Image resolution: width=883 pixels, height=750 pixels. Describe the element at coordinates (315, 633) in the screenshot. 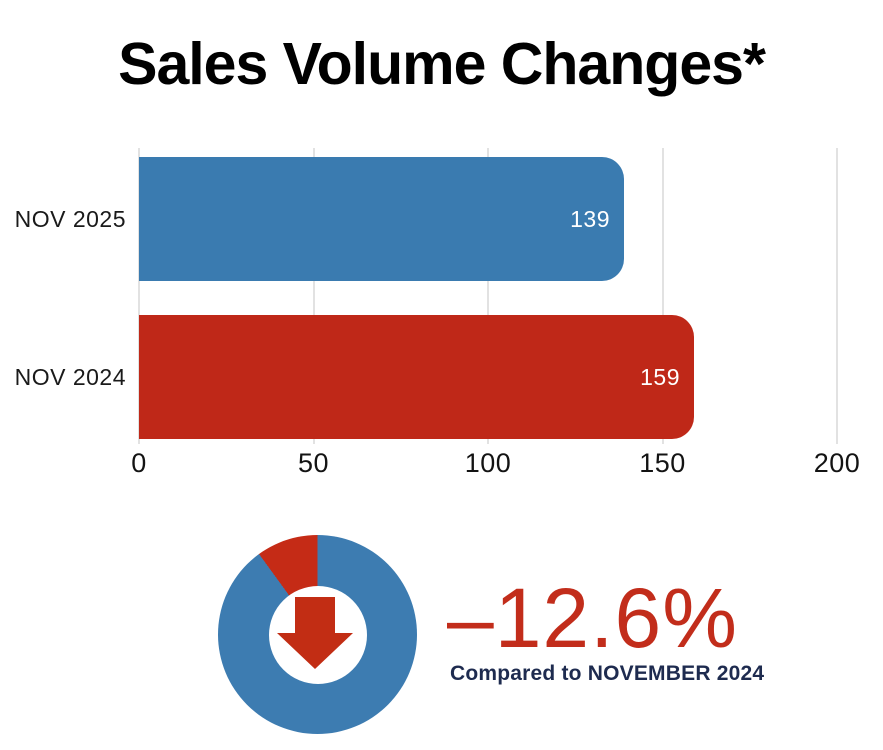

I see `down-arrow-icon` at that location.